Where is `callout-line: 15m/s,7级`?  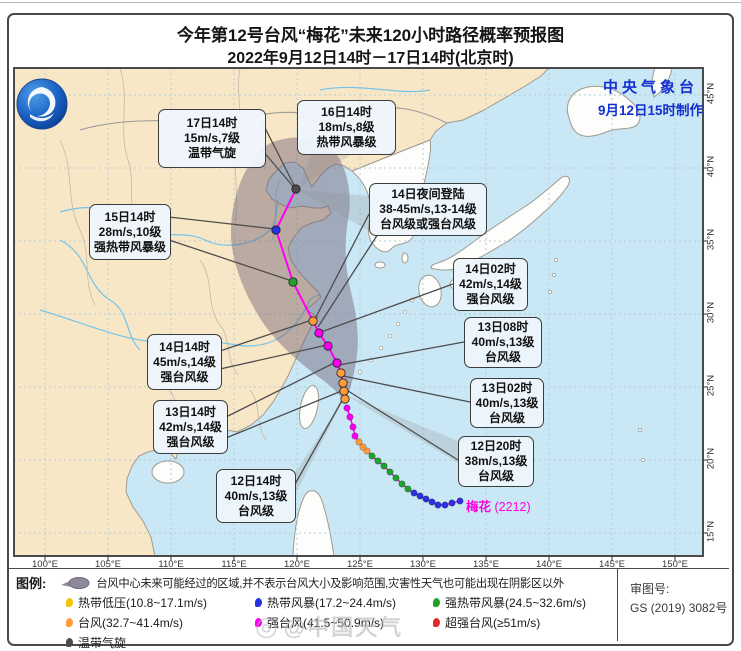
callout-line: 15m/s,7级 is located at coordinates (212, 138).